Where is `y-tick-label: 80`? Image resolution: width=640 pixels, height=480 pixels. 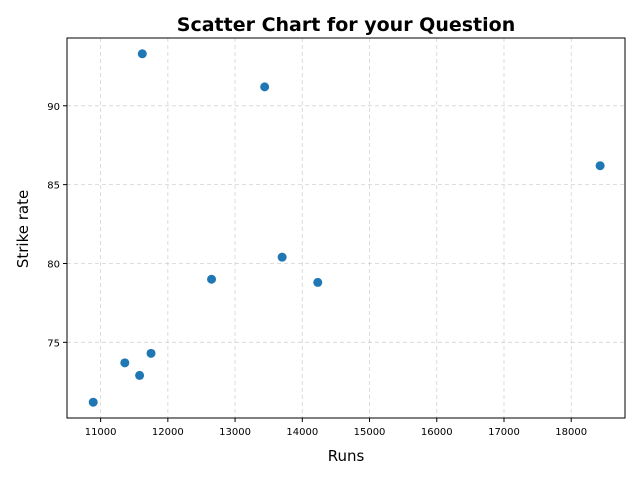
y-tick-label: 80 is located at coordinates (53, 264).